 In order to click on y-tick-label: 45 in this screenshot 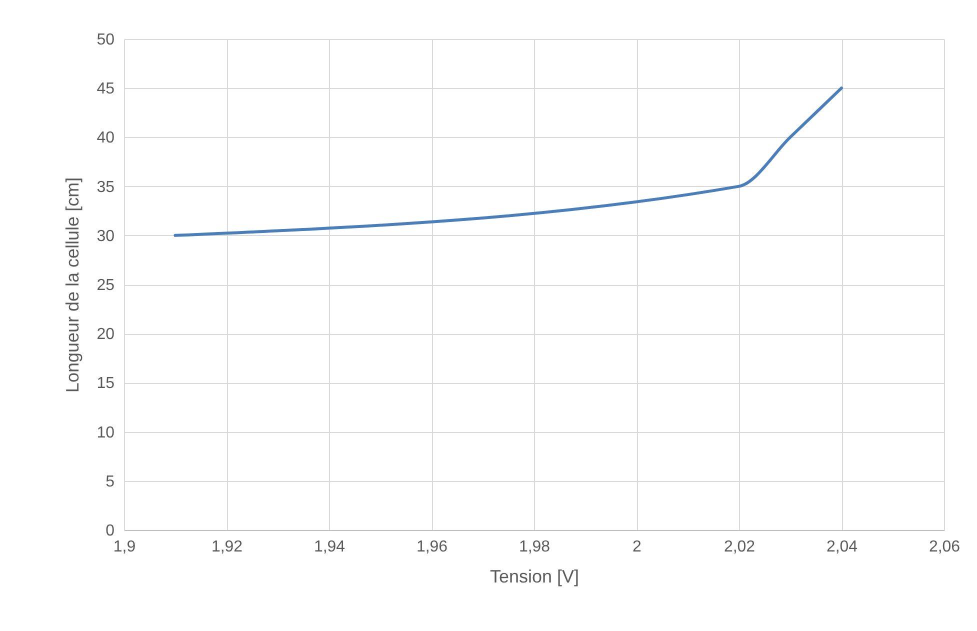, I will do `click(105, 89)`.